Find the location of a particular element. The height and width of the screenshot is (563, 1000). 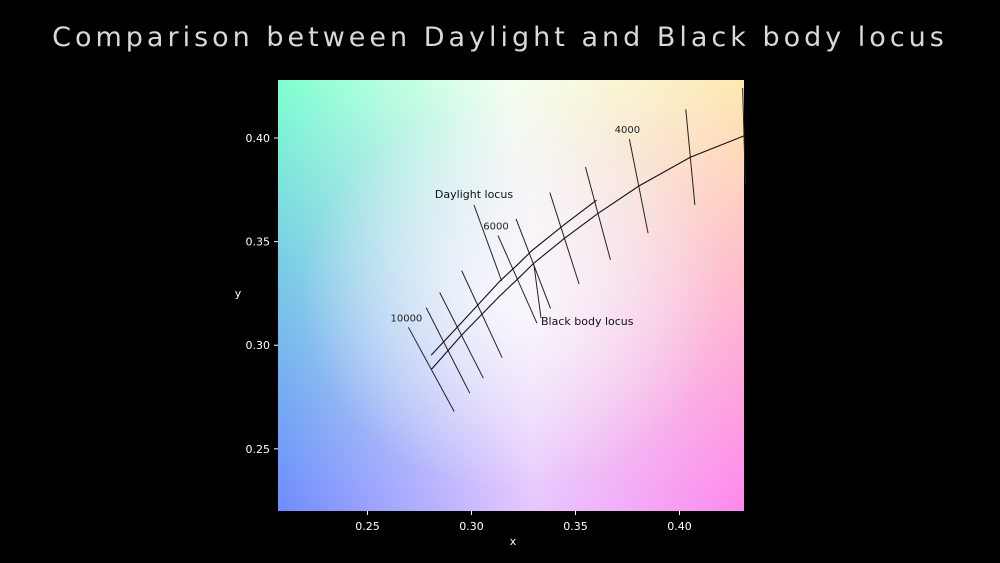

y-tick-label: 0.40 is located at coordinates (258, 138).